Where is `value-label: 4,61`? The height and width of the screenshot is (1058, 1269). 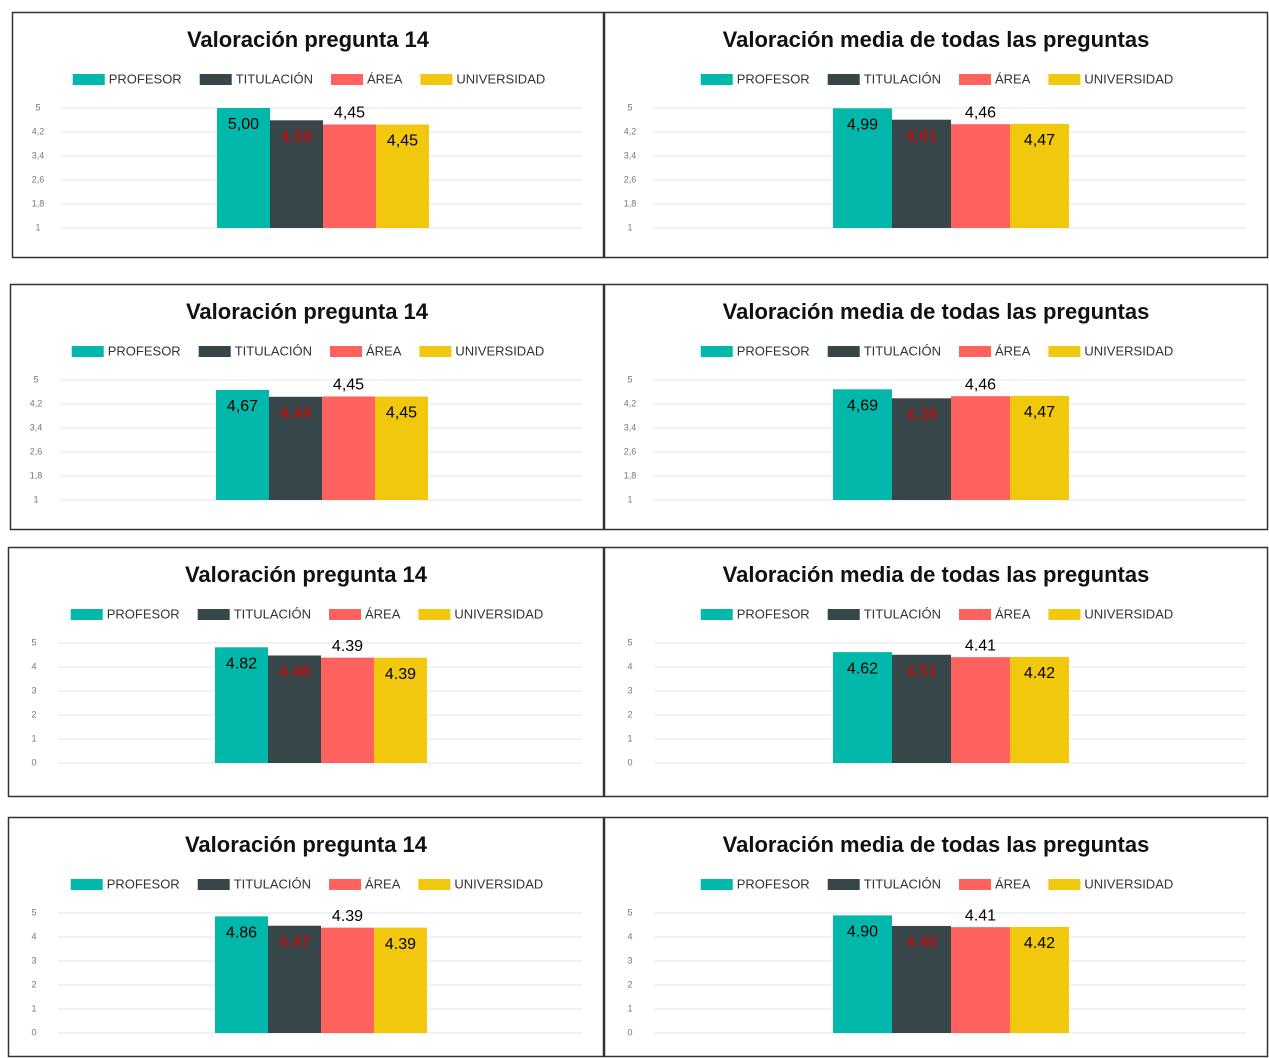
value-label: 4,61 is located at coordinates (921, 136).